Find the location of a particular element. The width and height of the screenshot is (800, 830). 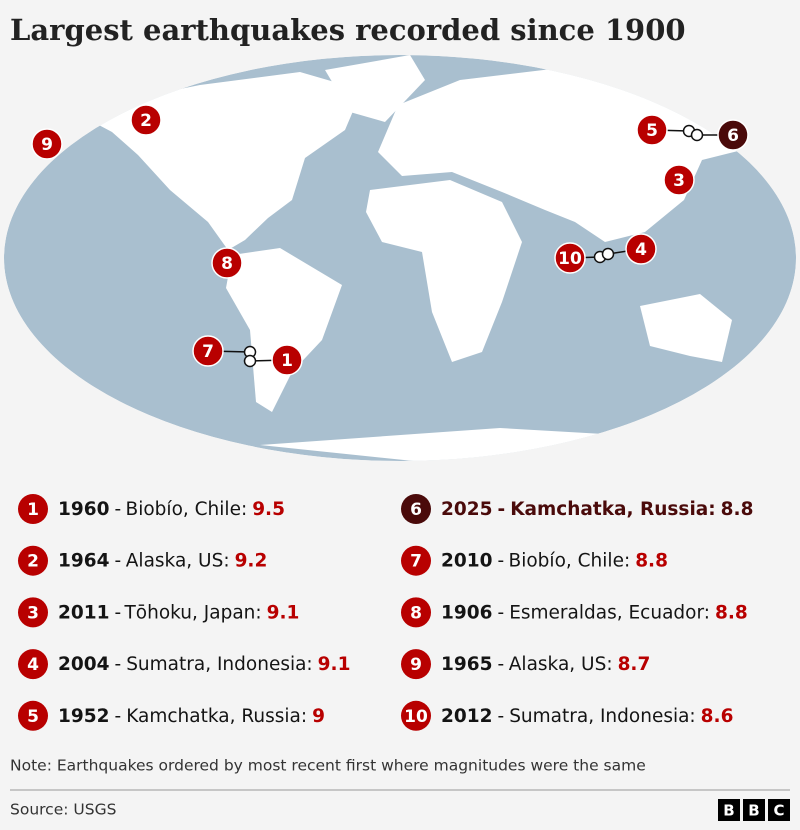

year: 1965 is located at coordinates (467, 664).